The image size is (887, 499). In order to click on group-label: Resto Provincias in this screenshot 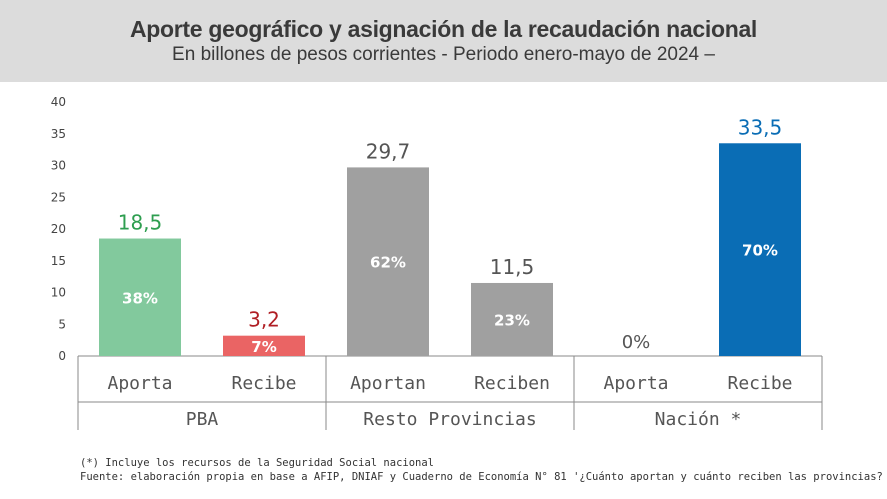, I will do `click(449, 419)`.